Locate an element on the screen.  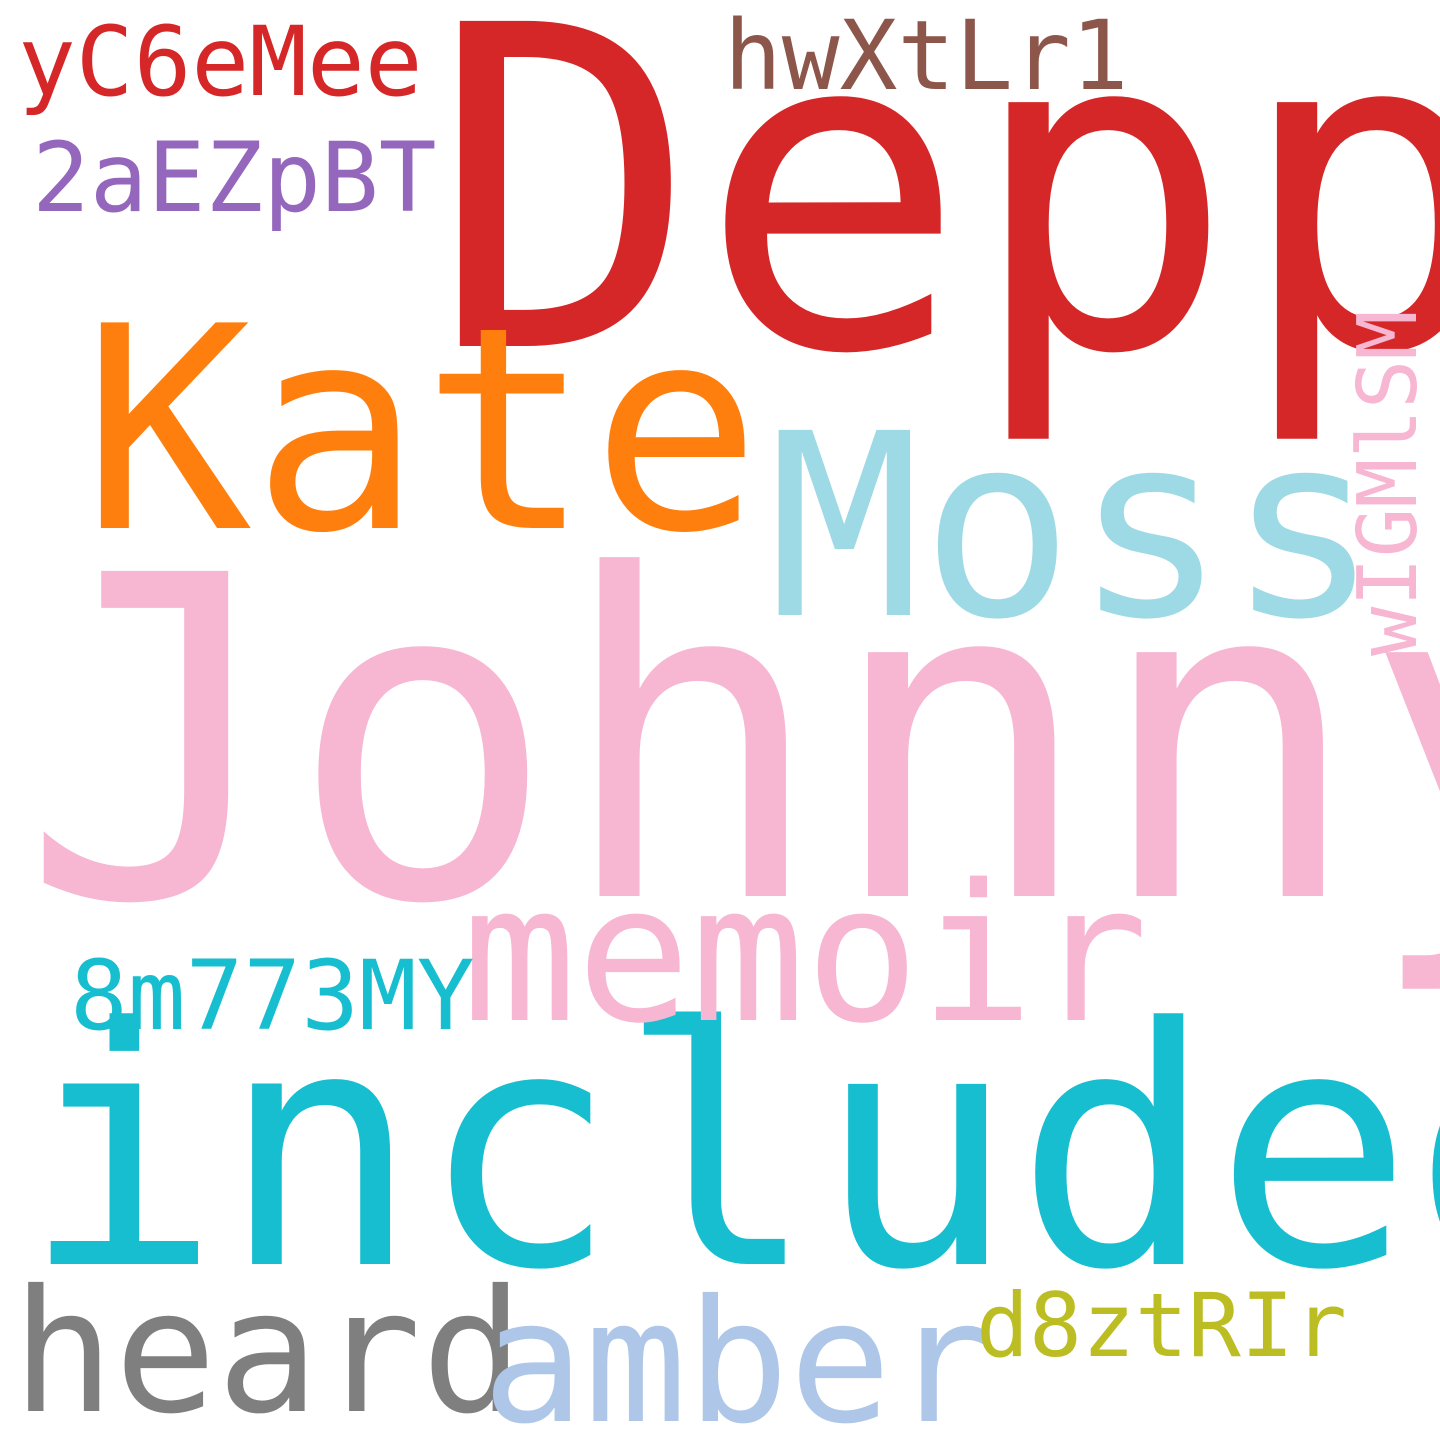
word-kate: Kate is located at coordinates (422, 430).